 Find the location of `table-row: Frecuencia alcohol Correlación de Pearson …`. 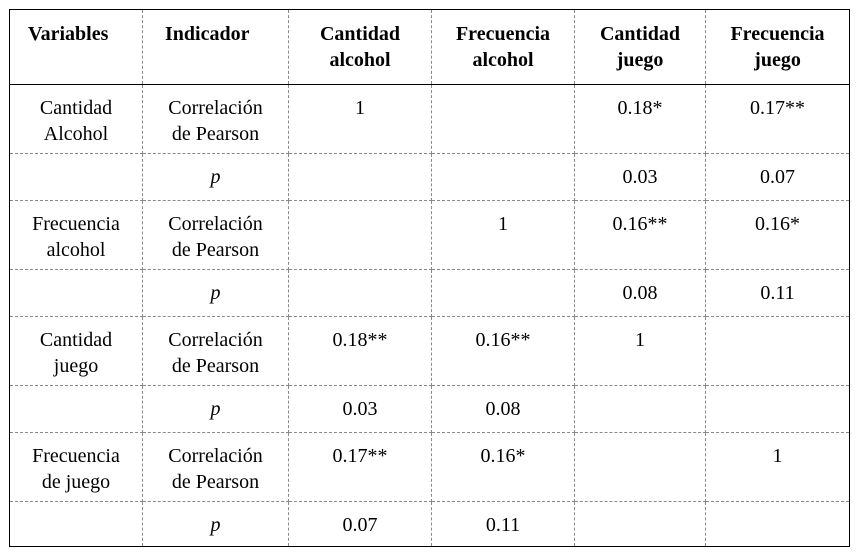

table-row: Frecuencia alcohol Correlación de Pearson … is located at coordinates (429, 235).